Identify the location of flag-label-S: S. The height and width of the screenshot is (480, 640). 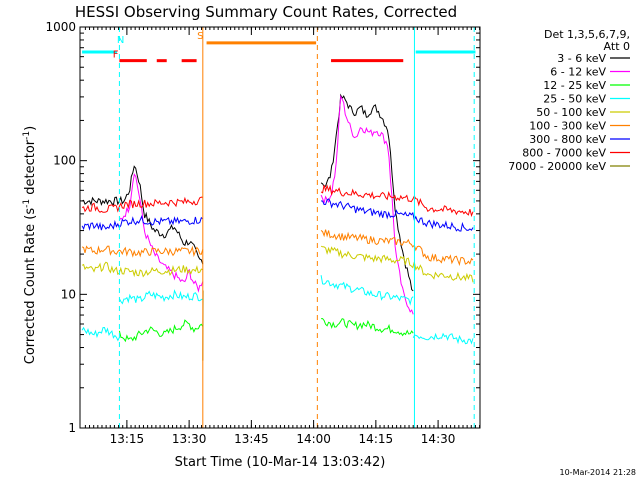
(200, 36).